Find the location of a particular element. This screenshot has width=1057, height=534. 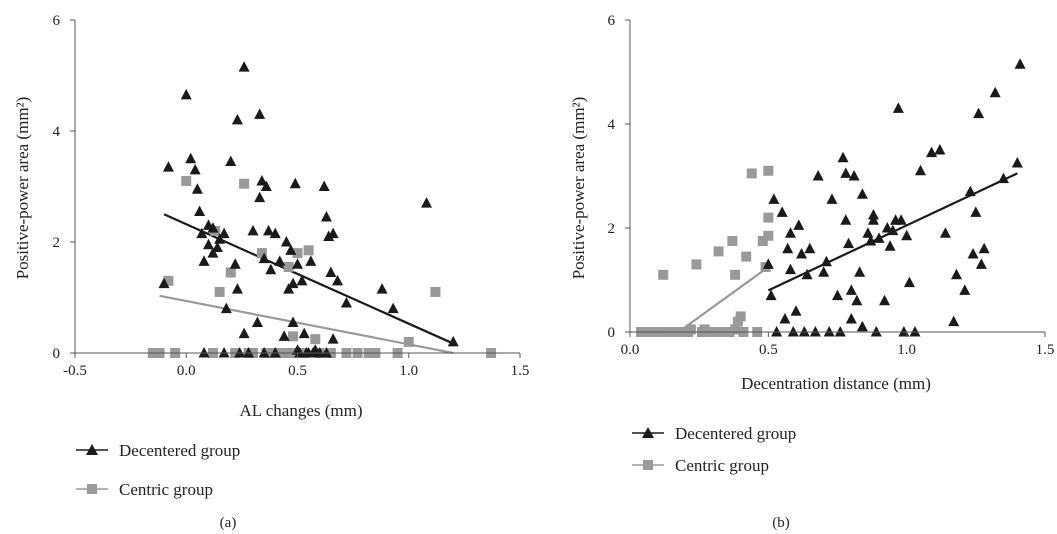

y-tick-label: 2 is located at coordinates (612, 229).